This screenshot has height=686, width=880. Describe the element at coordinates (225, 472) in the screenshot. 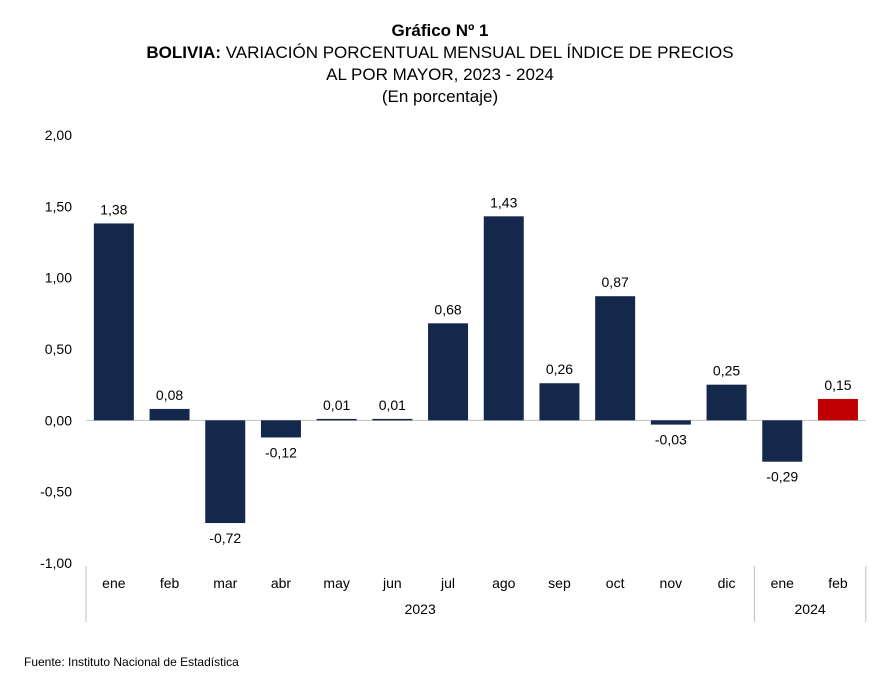

I see `bar-mar` at that location.